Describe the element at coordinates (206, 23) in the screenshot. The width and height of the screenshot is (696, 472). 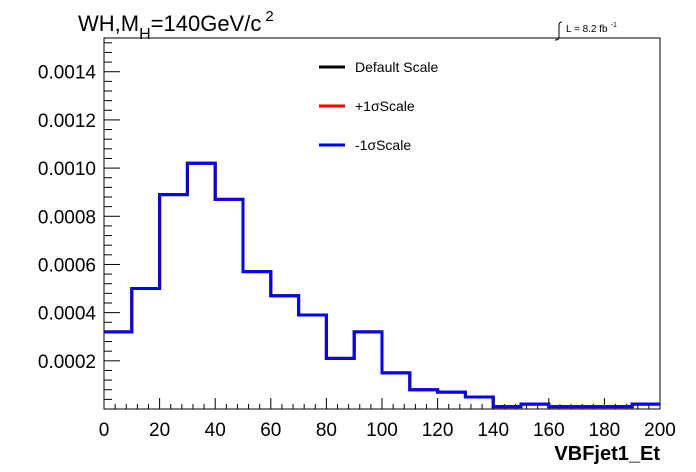
I see `title-rest: =140GeV/c` at that location.